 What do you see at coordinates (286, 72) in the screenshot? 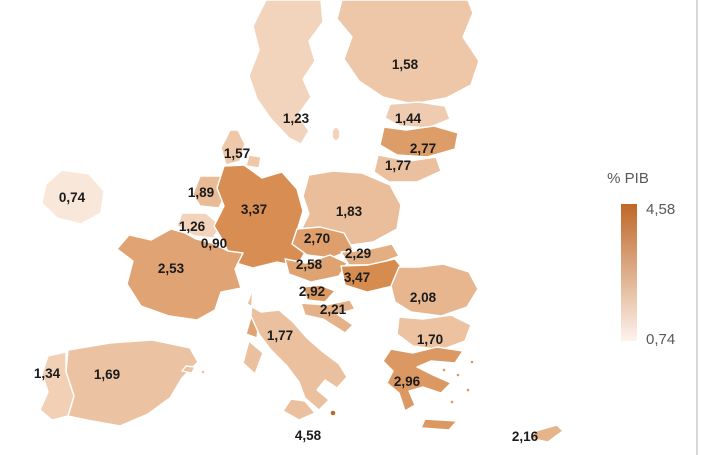
I see `country-sweden` at bounding box center [286, 72].